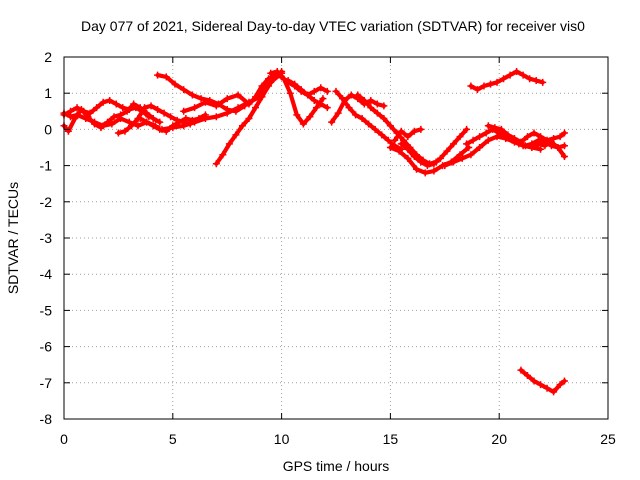 The height and width of the screenshot is (480, 640). I want to click on x-tick-label: 25, so click(608, 439).